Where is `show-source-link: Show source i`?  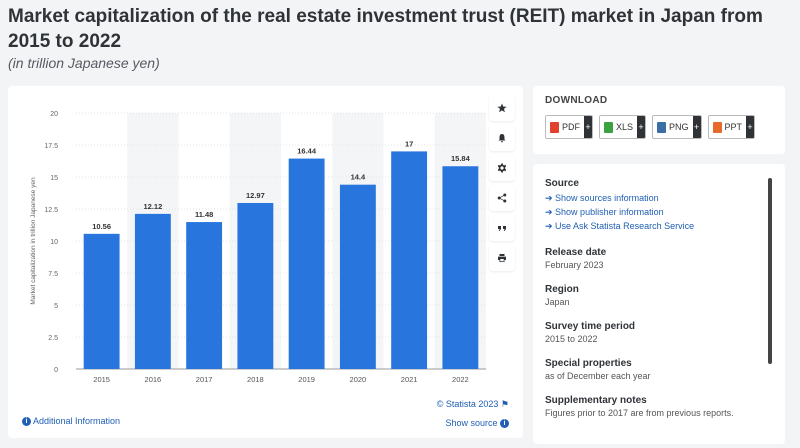
show-source-link: Show source i is located at coordinates (477, 423).